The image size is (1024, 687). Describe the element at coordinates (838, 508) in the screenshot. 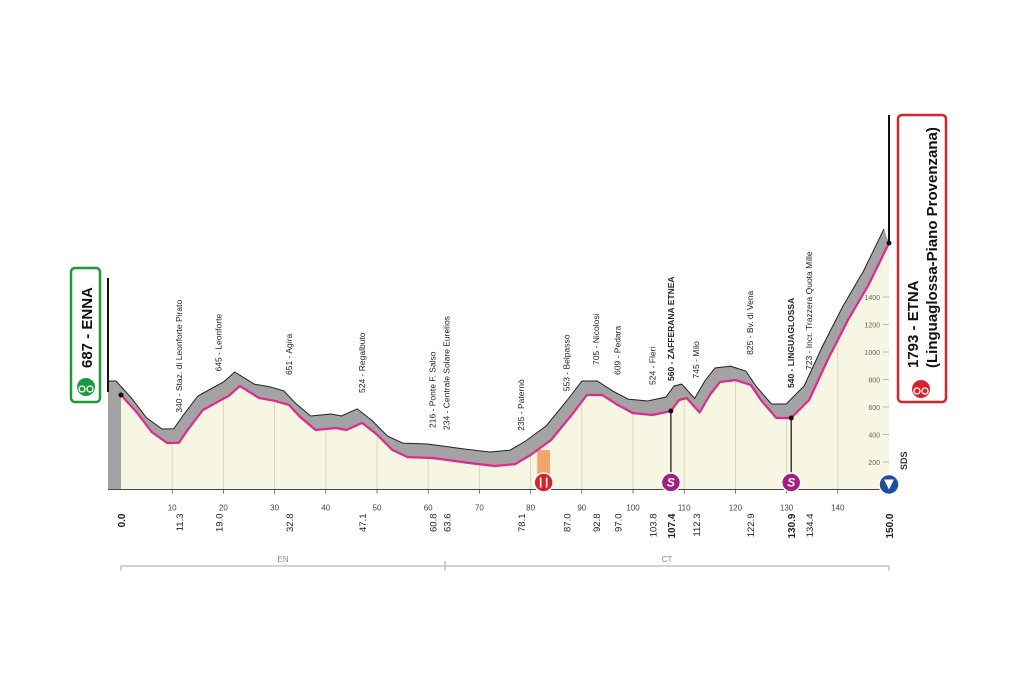

I see `x-tick-label: 140` at that location.